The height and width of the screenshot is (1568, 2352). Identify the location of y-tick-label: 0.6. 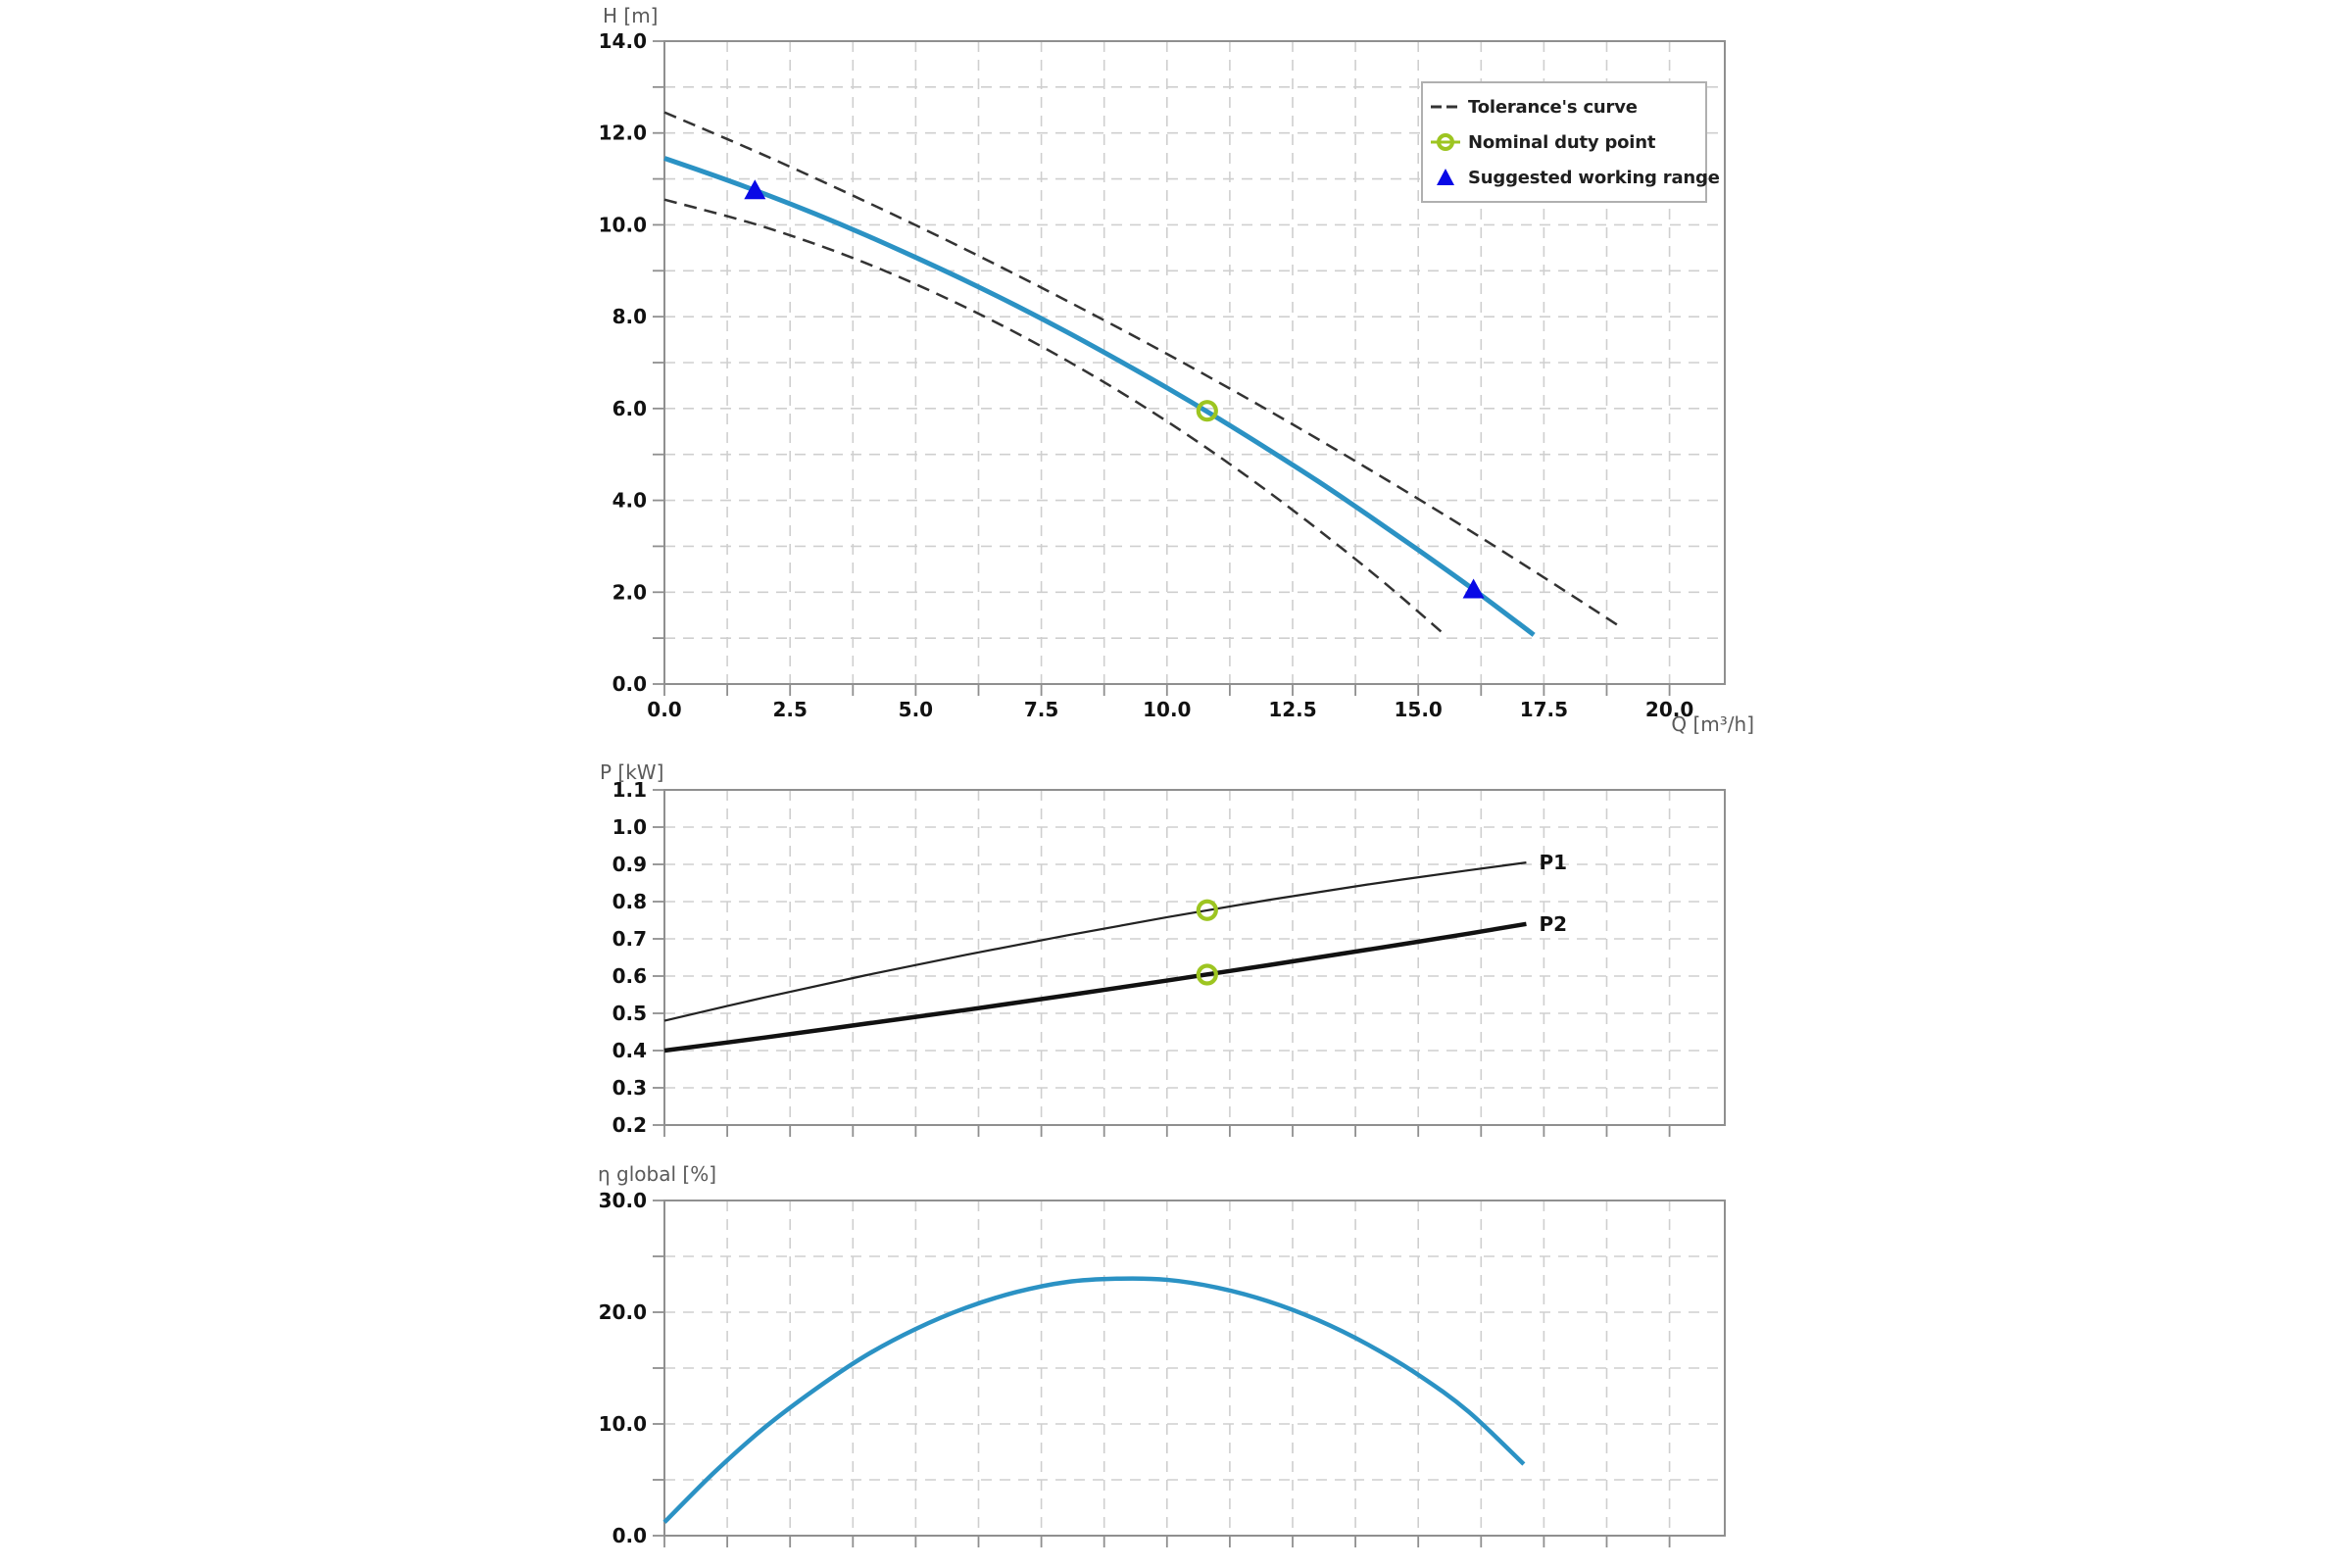
(629, 976).